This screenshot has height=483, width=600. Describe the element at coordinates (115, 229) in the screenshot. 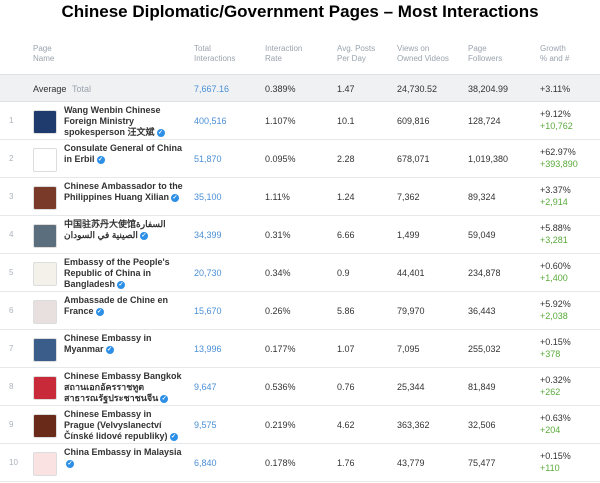

I see `page-name: 中国驻苏丹大使馆السفارة الصينية في السودان` at that location.